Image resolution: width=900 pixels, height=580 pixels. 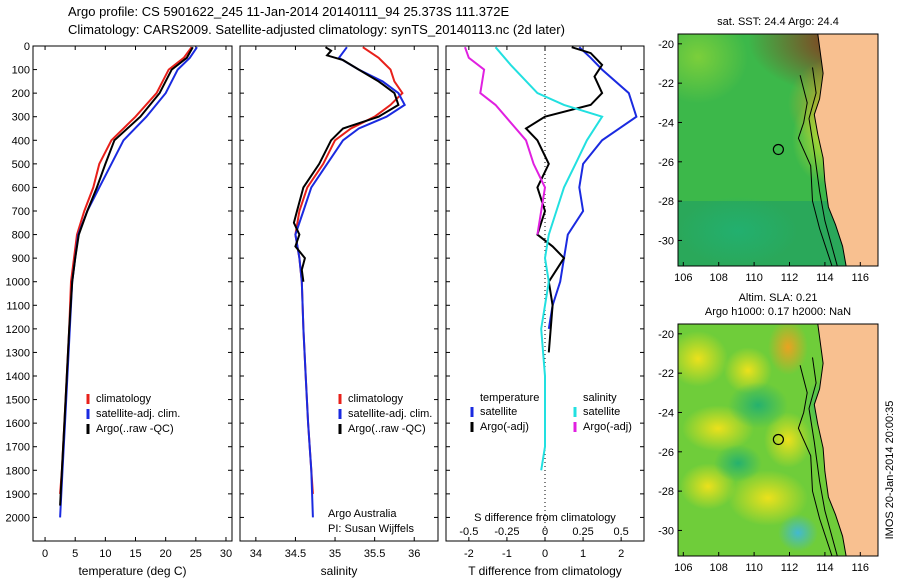 What do you see at coordinates (621, 554) in the screenshot?
I see `x-tick-label: 2` at bounding box center [621, 554].